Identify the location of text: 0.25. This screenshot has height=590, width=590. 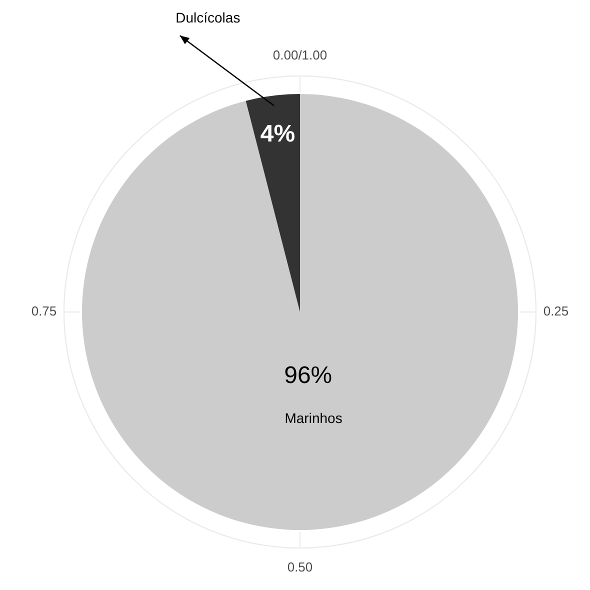
(556, 310).